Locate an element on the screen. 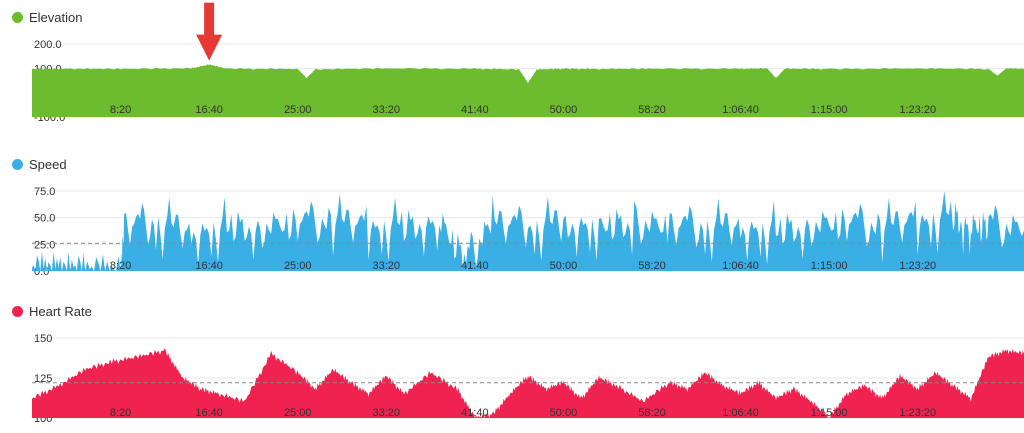 Image resolution: width=1024 pixels, height=433 pixels. heart-rate-legend-label: Heart Rate is located at coordinates (60, 311).